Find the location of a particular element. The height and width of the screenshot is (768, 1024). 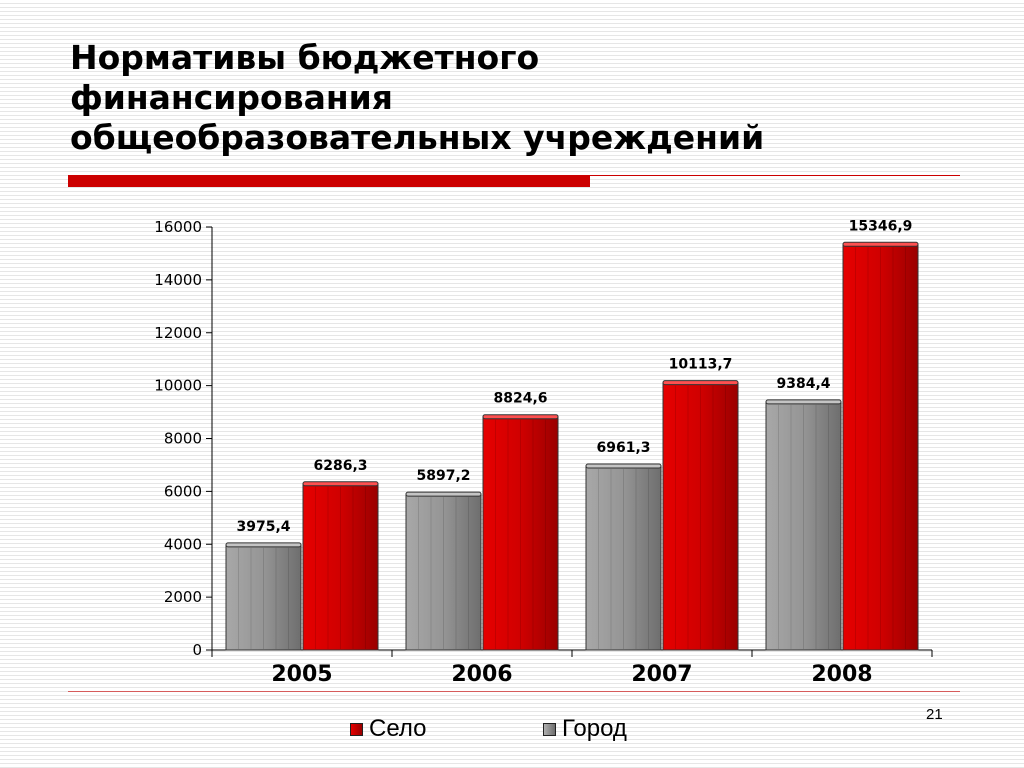

data-label-selo-2008: 15346,9 is located at coordinates (881, 226).